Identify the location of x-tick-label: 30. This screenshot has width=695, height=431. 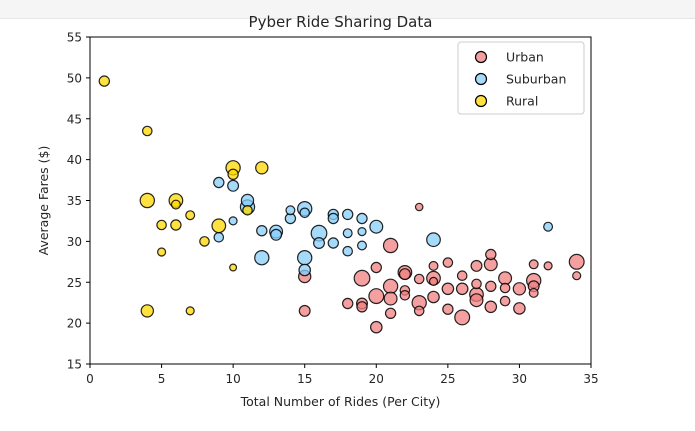
(519, 379).